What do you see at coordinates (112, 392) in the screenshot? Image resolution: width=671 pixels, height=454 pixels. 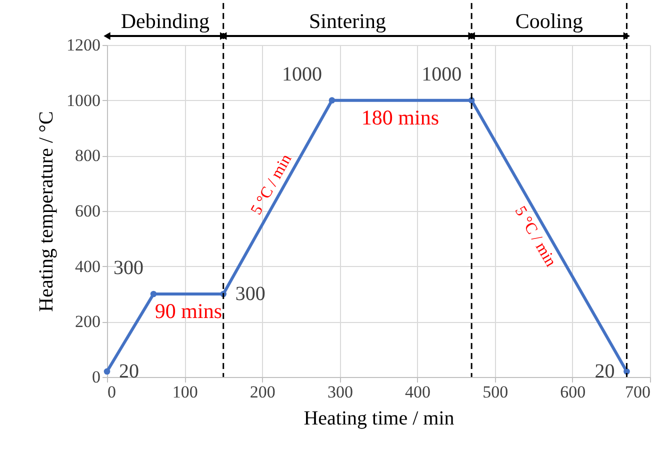 I see `x-tick-label: 0` at bounding box center [112, 392].